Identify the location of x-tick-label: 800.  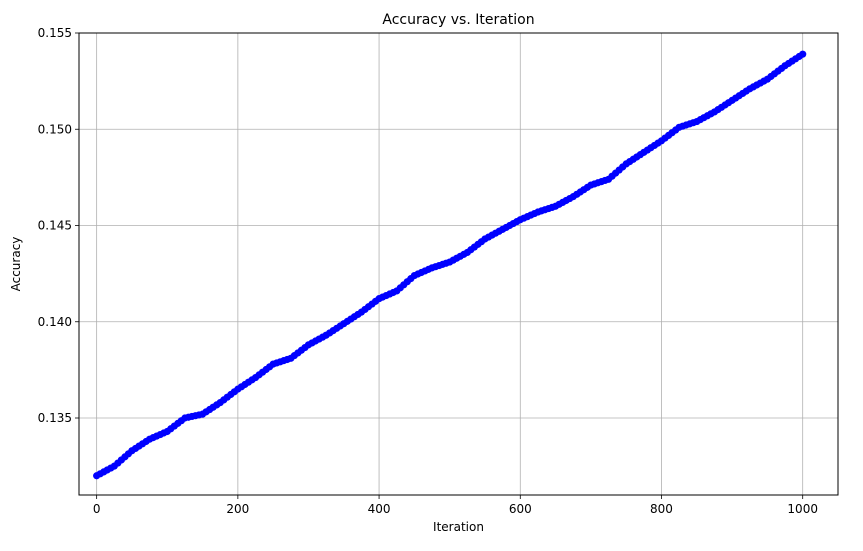
(661, 509).